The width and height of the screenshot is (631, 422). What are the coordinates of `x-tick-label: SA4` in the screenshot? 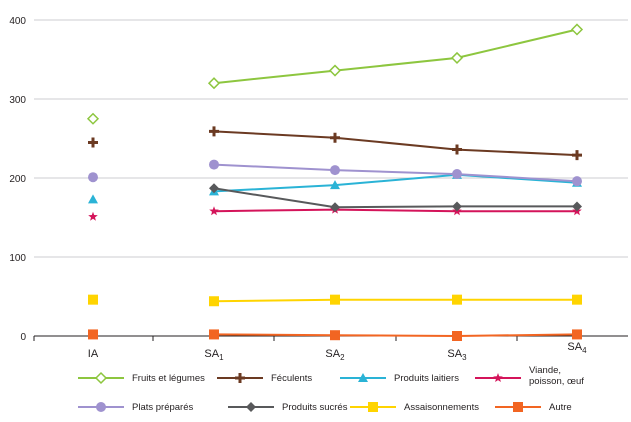 It's located at (577, 348).